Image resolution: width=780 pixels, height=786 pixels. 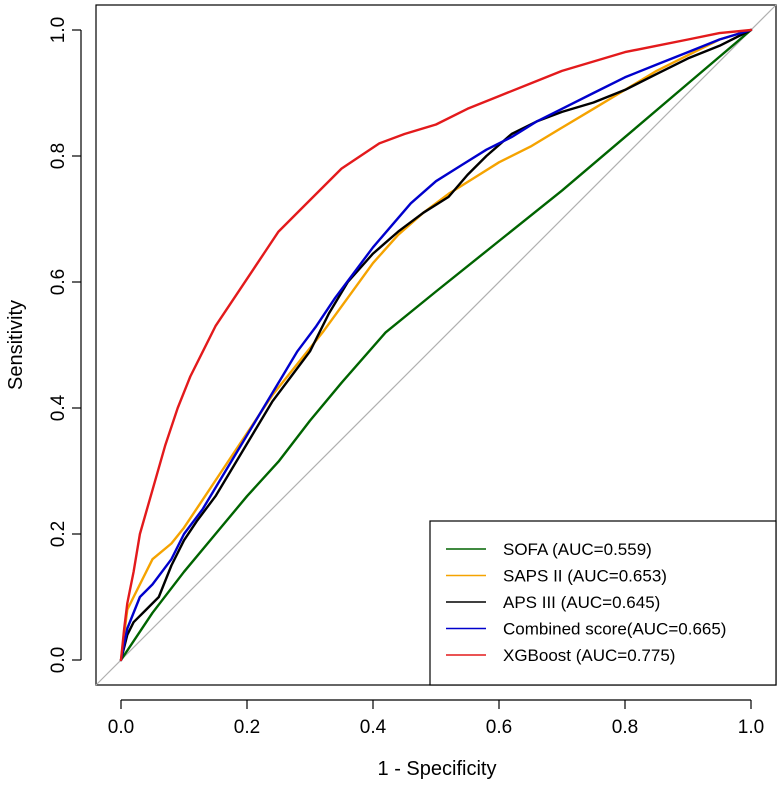 What do you see at coordinates (437, 769) in the screenshot?
I see `x-axis-title: 1 - Specificity` at bounding box center [437, 769].